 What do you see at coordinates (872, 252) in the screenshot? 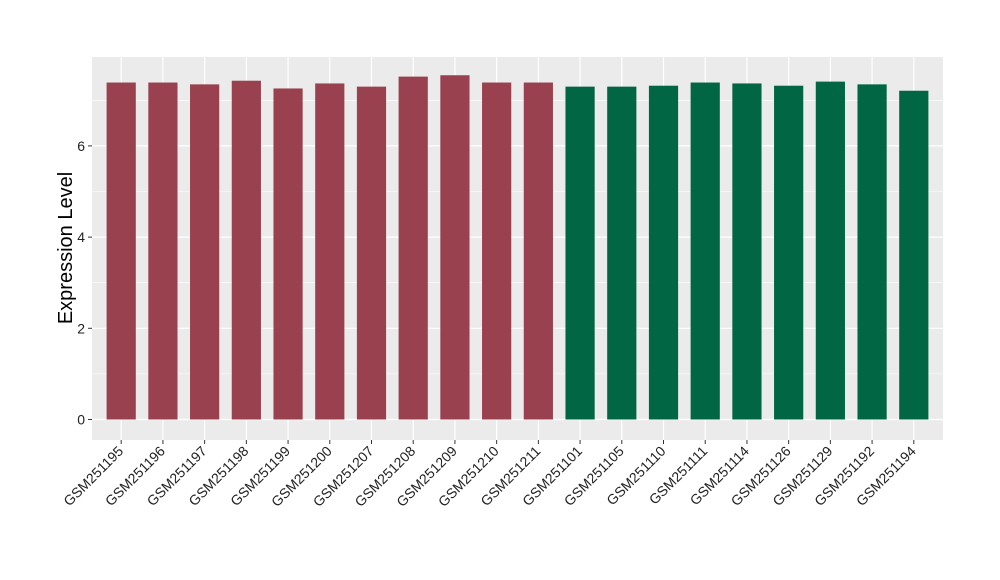
I see `bar-gsm251192` at bounding box center [872, 252].